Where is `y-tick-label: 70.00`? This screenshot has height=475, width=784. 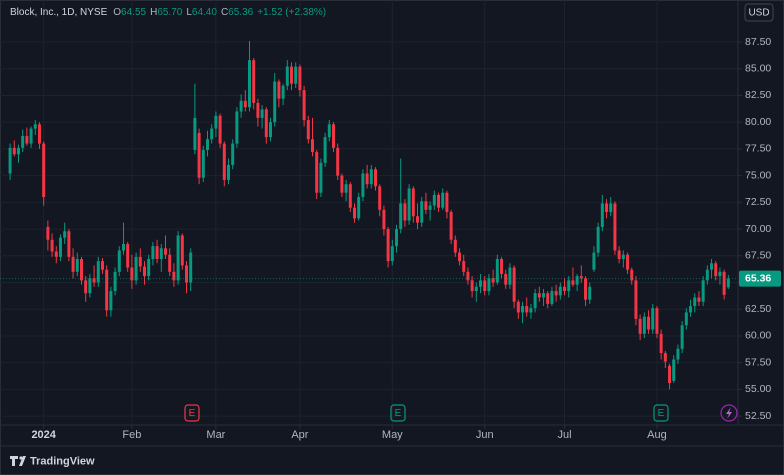
y-tick-label: 70.00 is located at coordinates (758, 229).